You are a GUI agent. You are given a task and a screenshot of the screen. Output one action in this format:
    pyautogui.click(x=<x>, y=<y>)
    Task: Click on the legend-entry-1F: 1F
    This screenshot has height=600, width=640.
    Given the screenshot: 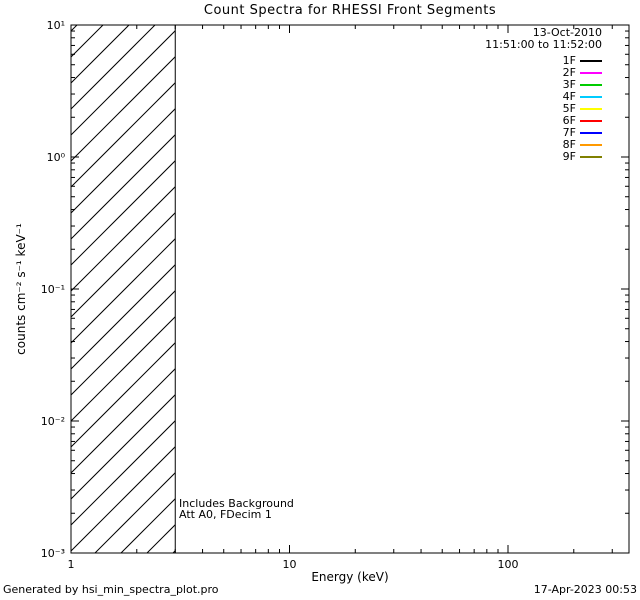 What is the action you would take?
    pyautogui.click(x=543, y=61)
    